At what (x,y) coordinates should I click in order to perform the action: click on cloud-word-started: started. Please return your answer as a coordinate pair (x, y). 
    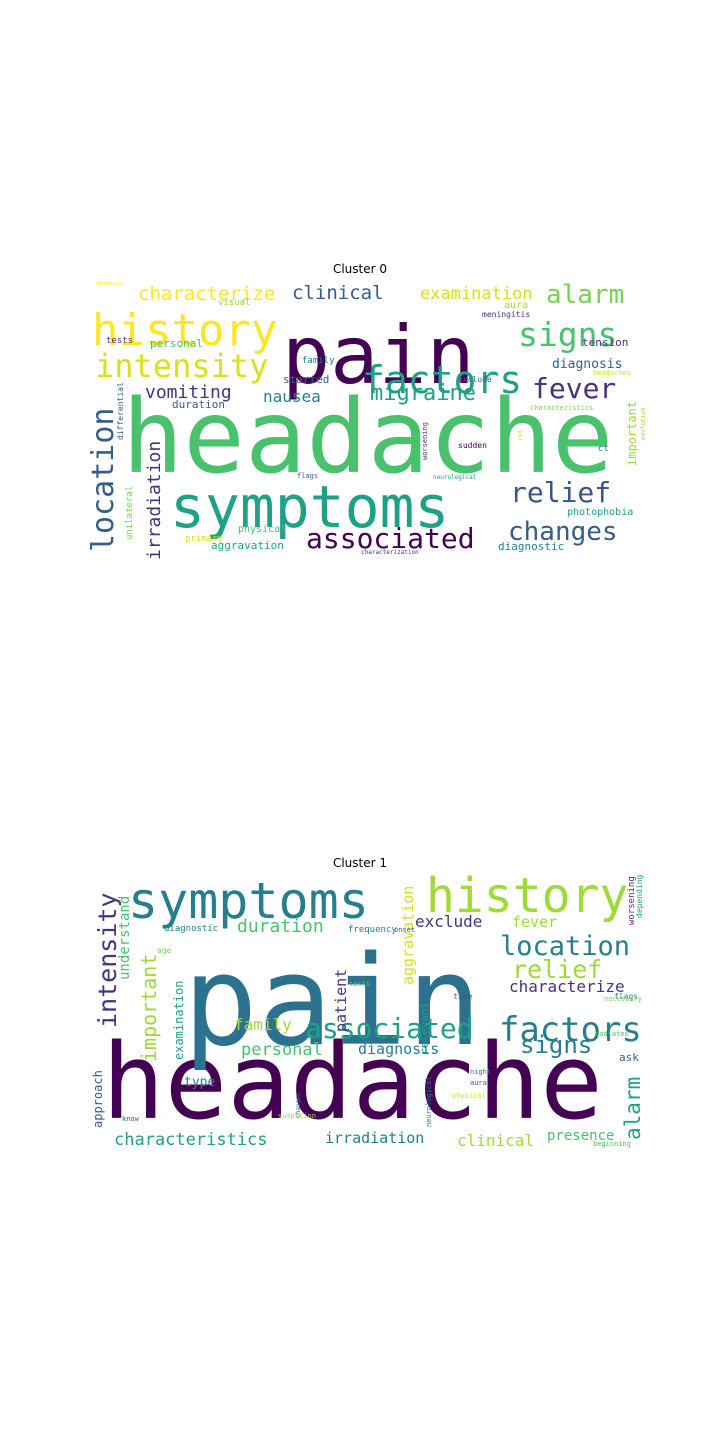
    Looking at the image, I should click on (306, 379).